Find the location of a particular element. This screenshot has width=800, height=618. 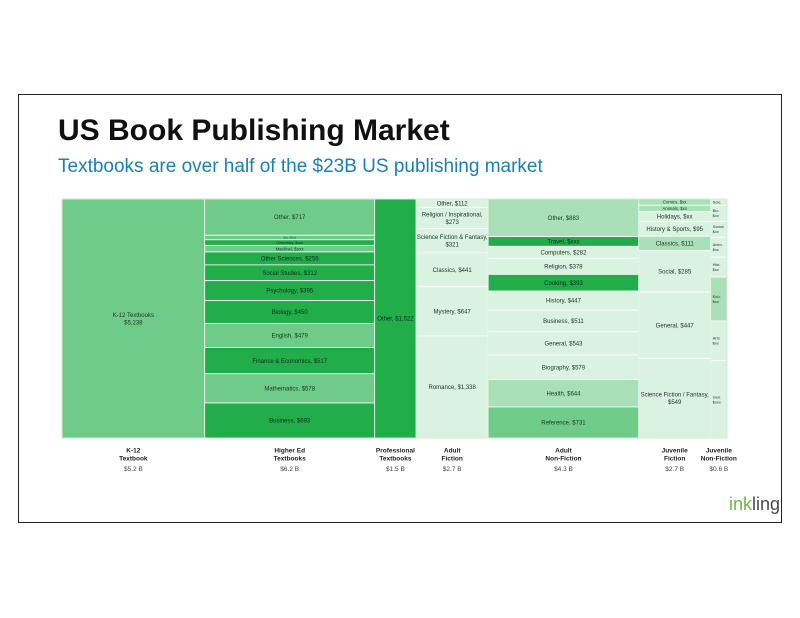

segment-label-4-6: Business, $511 is located at coordinates (563, 322).